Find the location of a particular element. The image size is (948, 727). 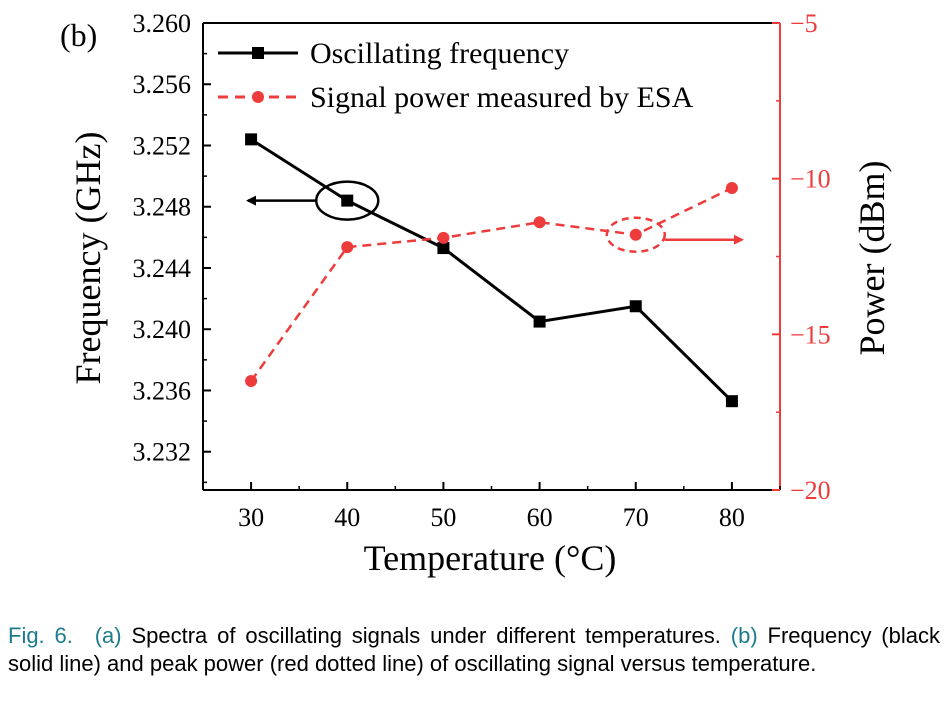

left-tick-label: 3.256 is located at coordinates (162, 84).